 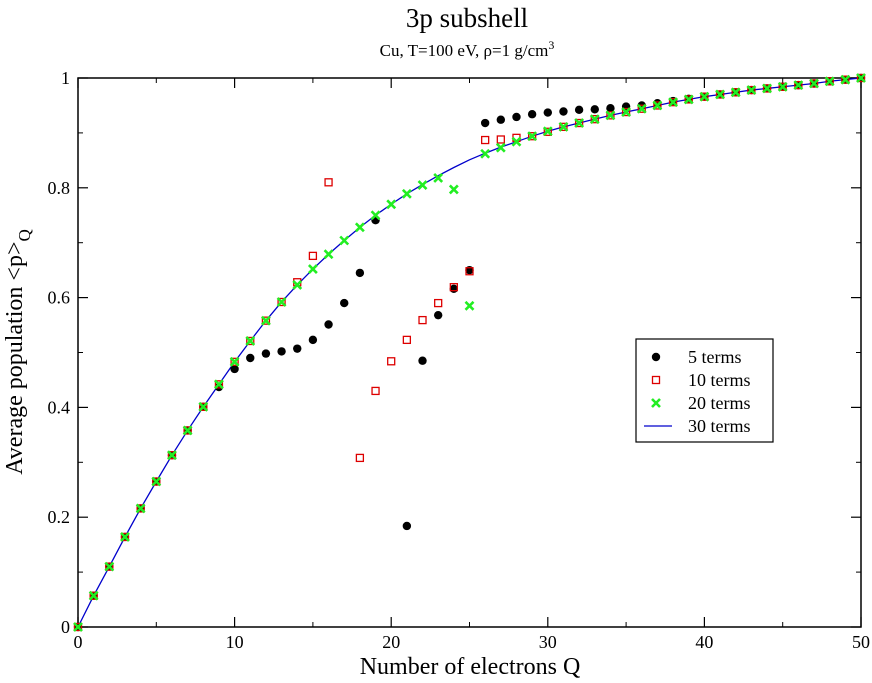 I want to click on x-tick-label: 0, so click(x=78, y=642).